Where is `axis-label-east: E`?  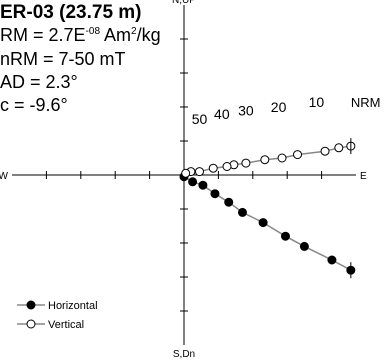 axis-label-east: E is located at coordinates (363, 176).